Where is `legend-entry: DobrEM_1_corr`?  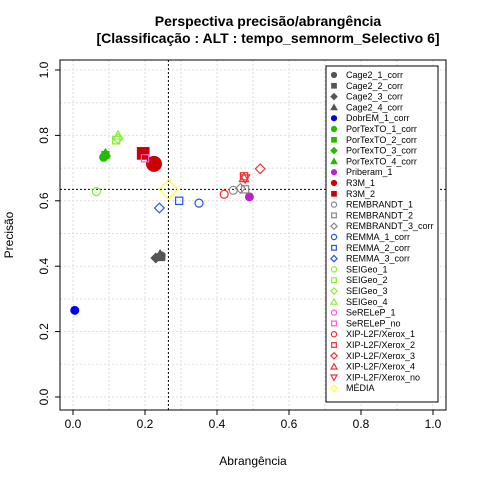
legend-entry: DobrEM_1_corr is located at coordinates (378, 118).